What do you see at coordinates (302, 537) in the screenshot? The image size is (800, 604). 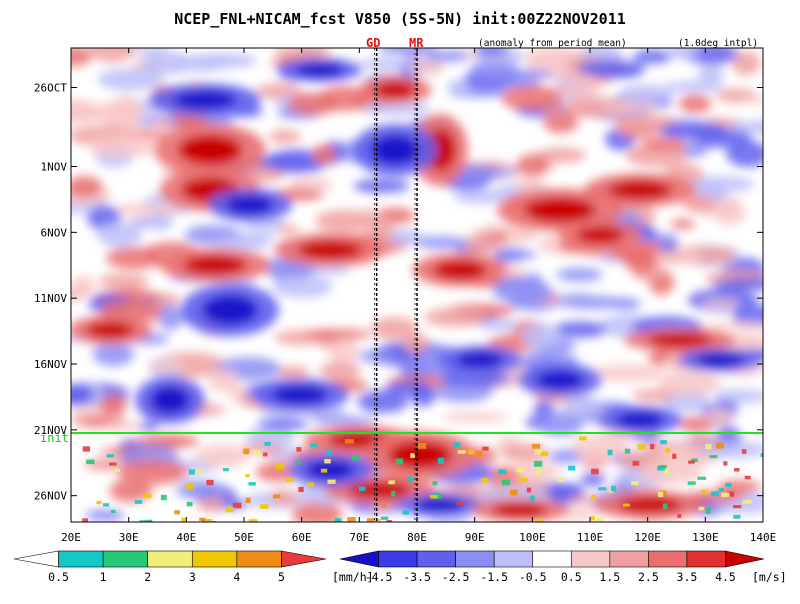 I see `x-tick-label: 60E` at bounding box center [302, 537].